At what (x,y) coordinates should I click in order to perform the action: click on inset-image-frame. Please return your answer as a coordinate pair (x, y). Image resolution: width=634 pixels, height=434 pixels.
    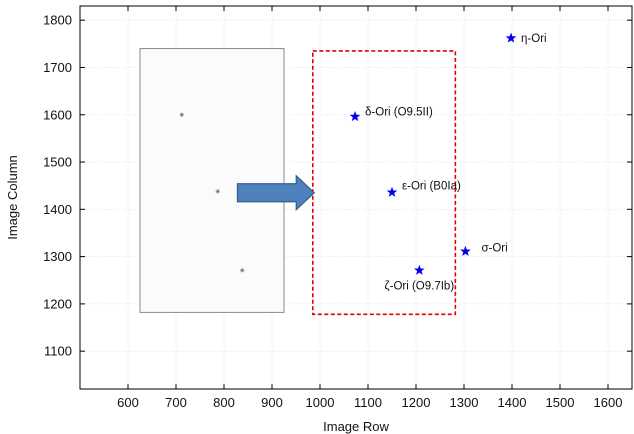
    Looking at the image, I should click on (212, 180).